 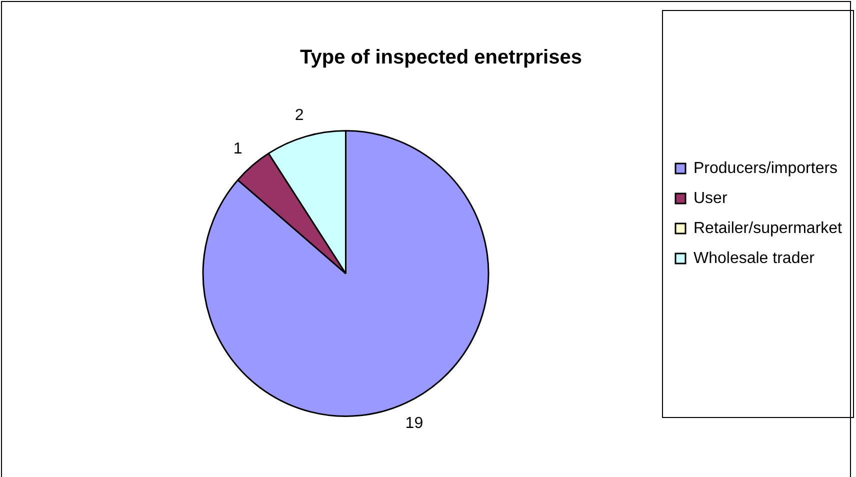 What do you see at coordinates (237, 149) in the screenshot?
I see `data-label: 1` at bounding box center [237, 149].